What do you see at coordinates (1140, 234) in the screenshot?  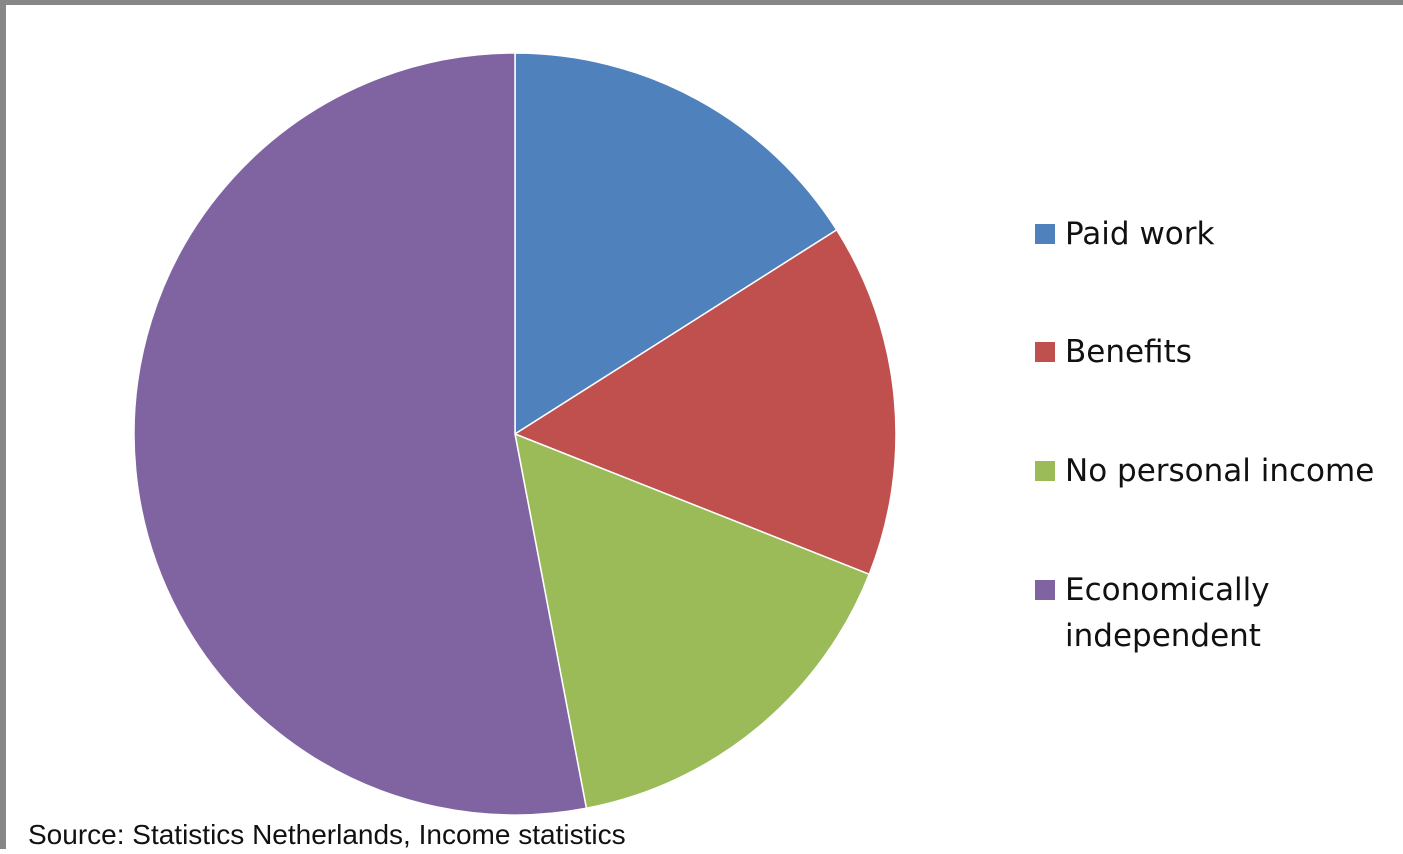 I see `legend-label: Paid work` at bounding box center [1140, 234].